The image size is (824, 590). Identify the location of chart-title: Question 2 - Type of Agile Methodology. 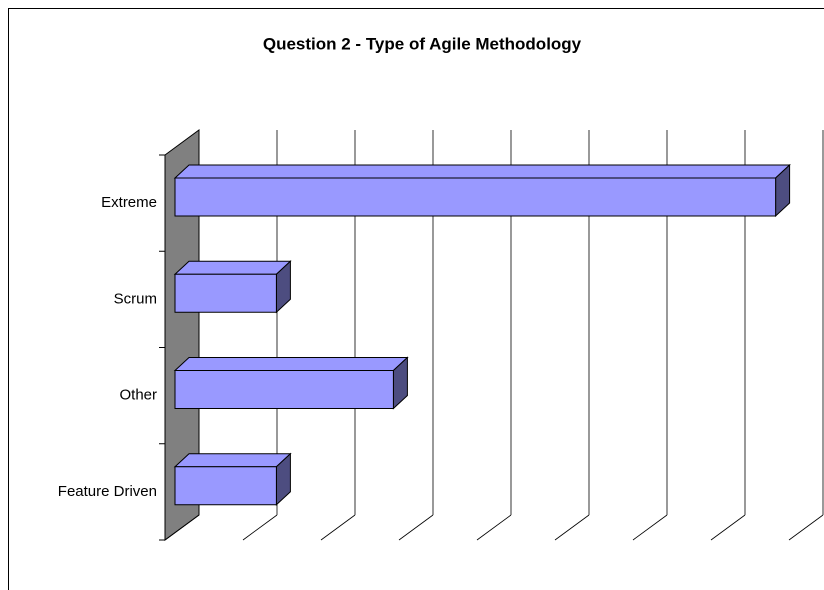
(422, 43).